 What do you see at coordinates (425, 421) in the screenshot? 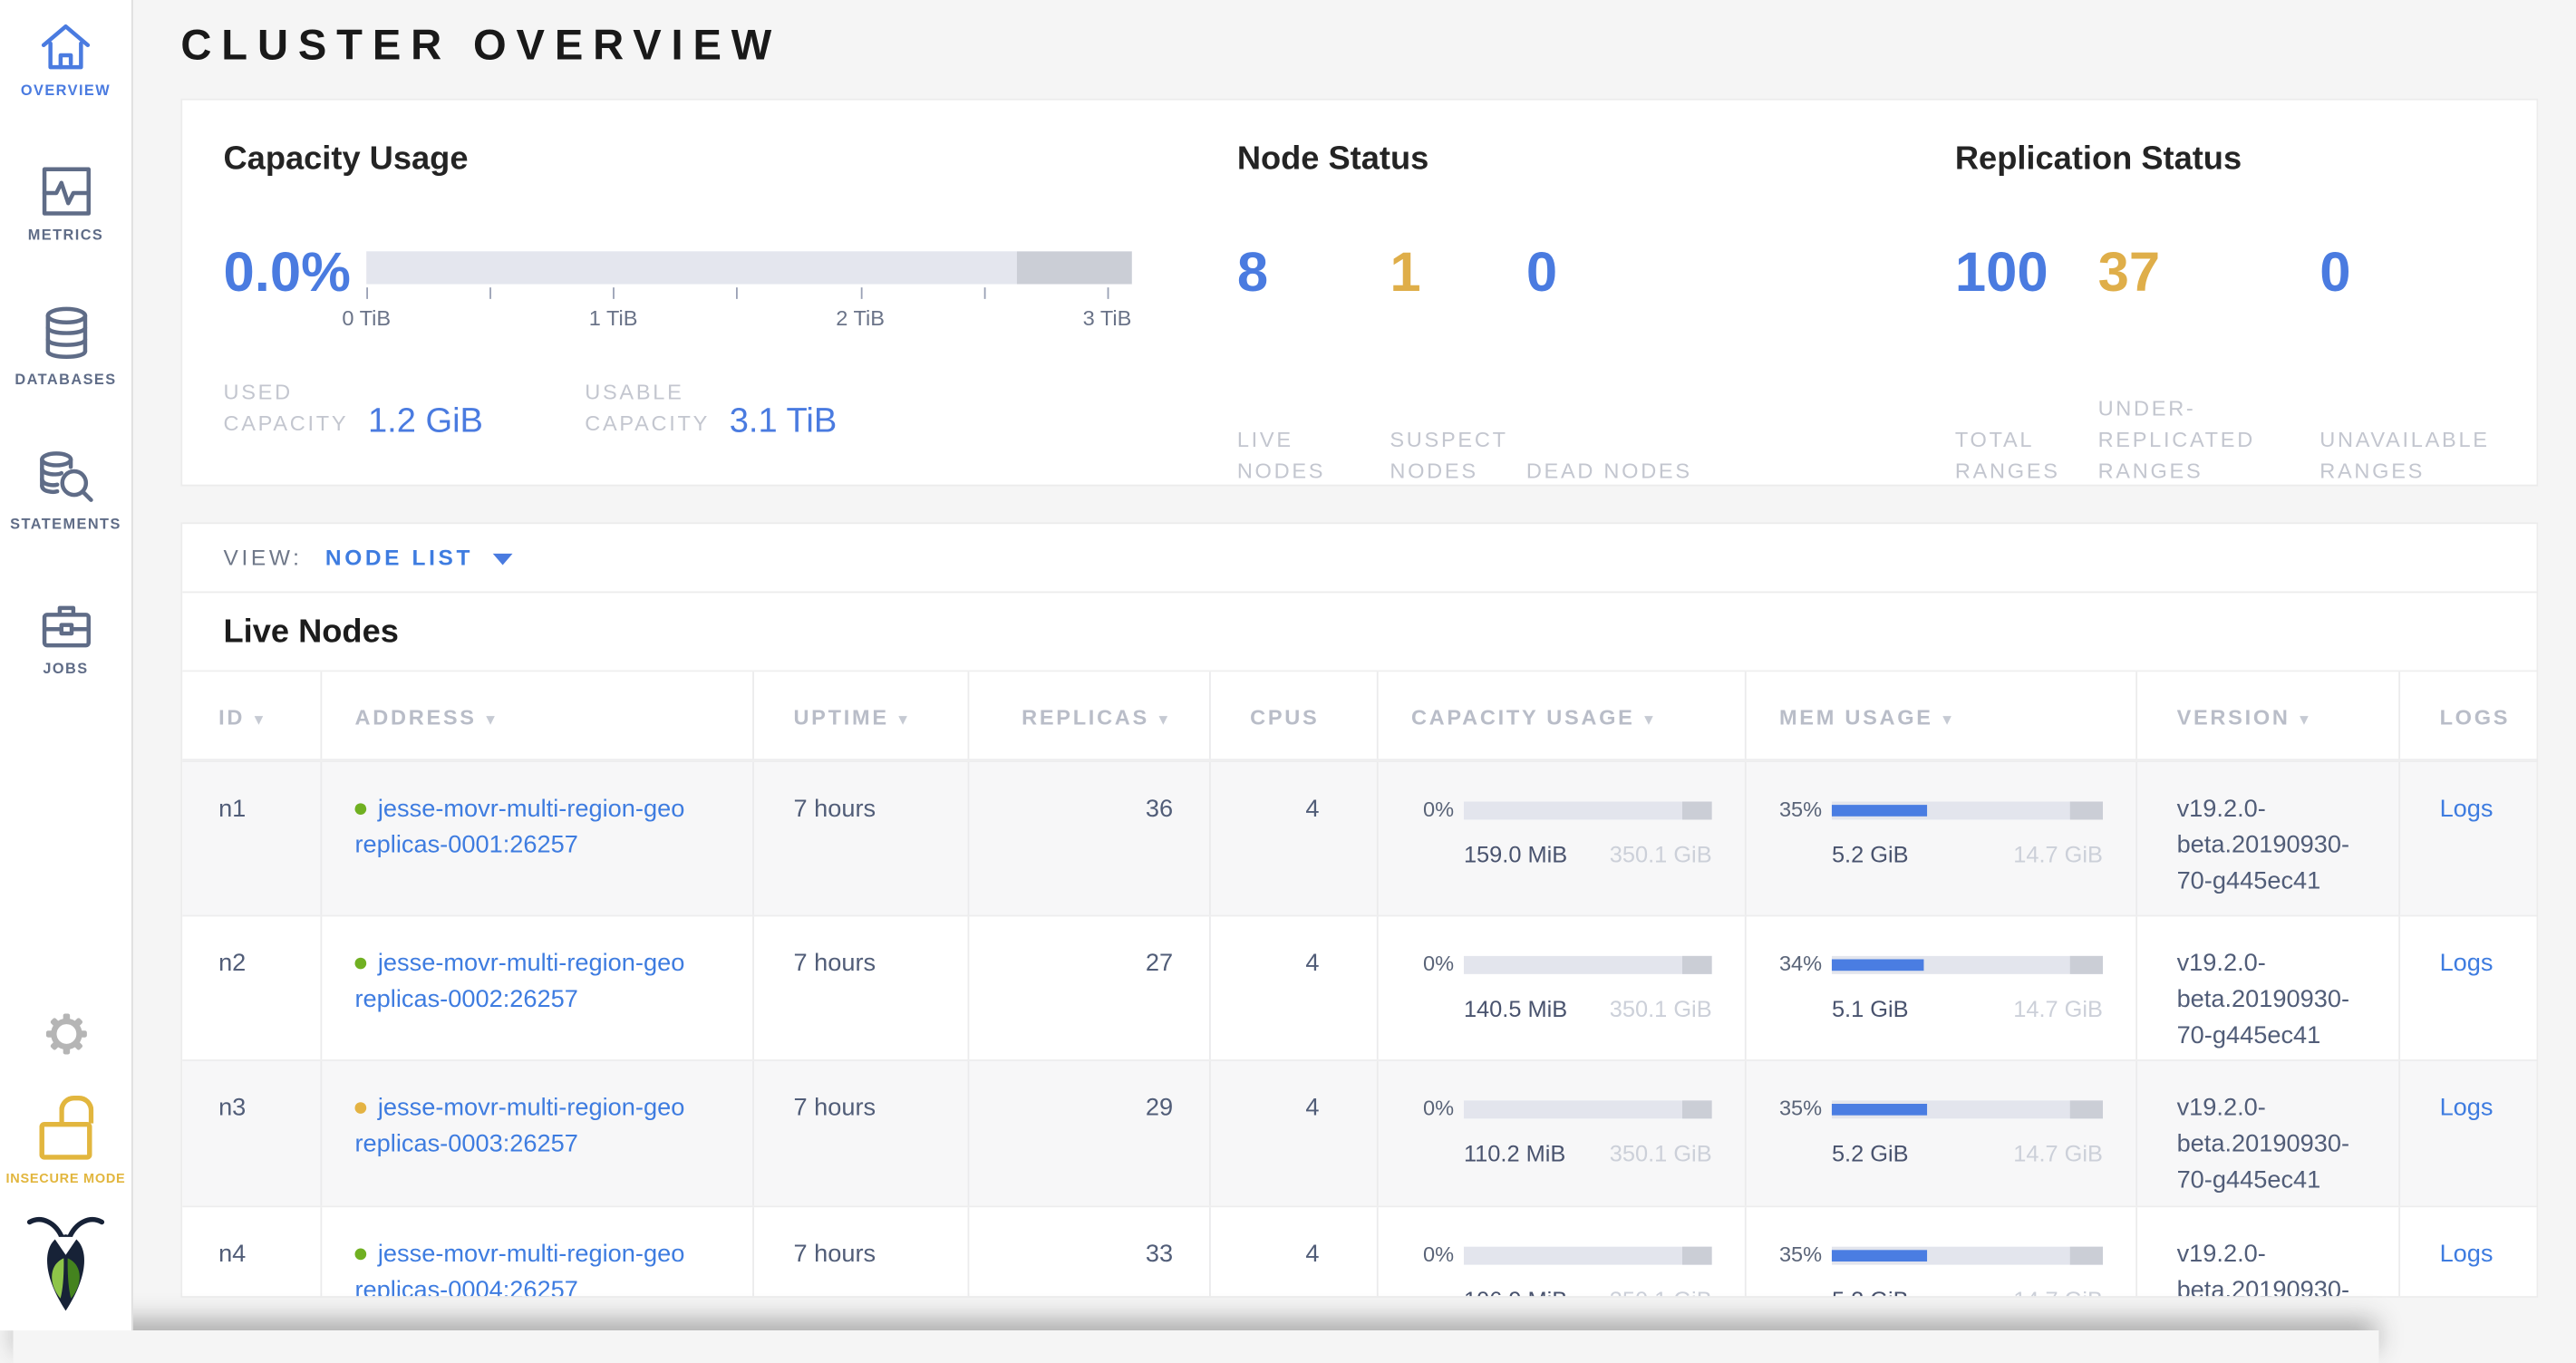
I see `used-capacity-value: 1.2 GiB` at bounding box center [425, 421].